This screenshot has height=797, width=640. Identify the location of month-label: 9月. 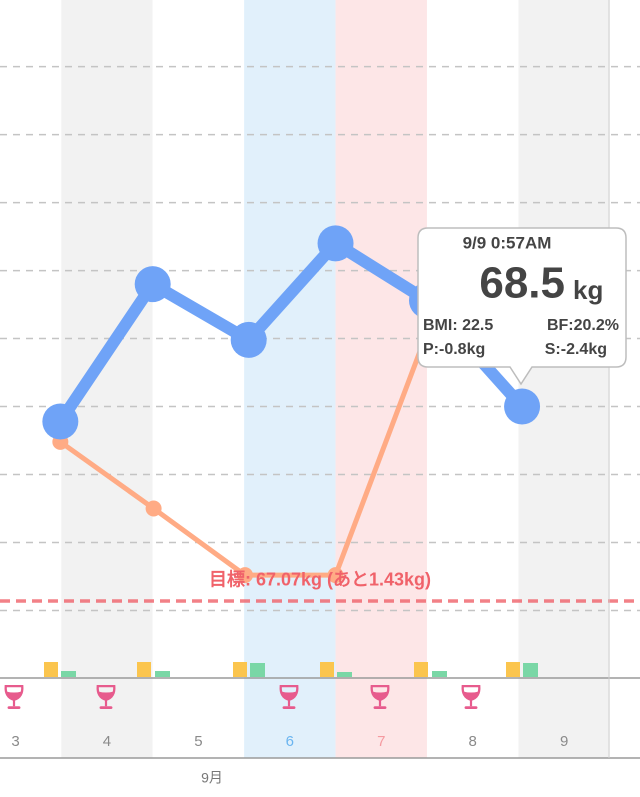
(212, 778).